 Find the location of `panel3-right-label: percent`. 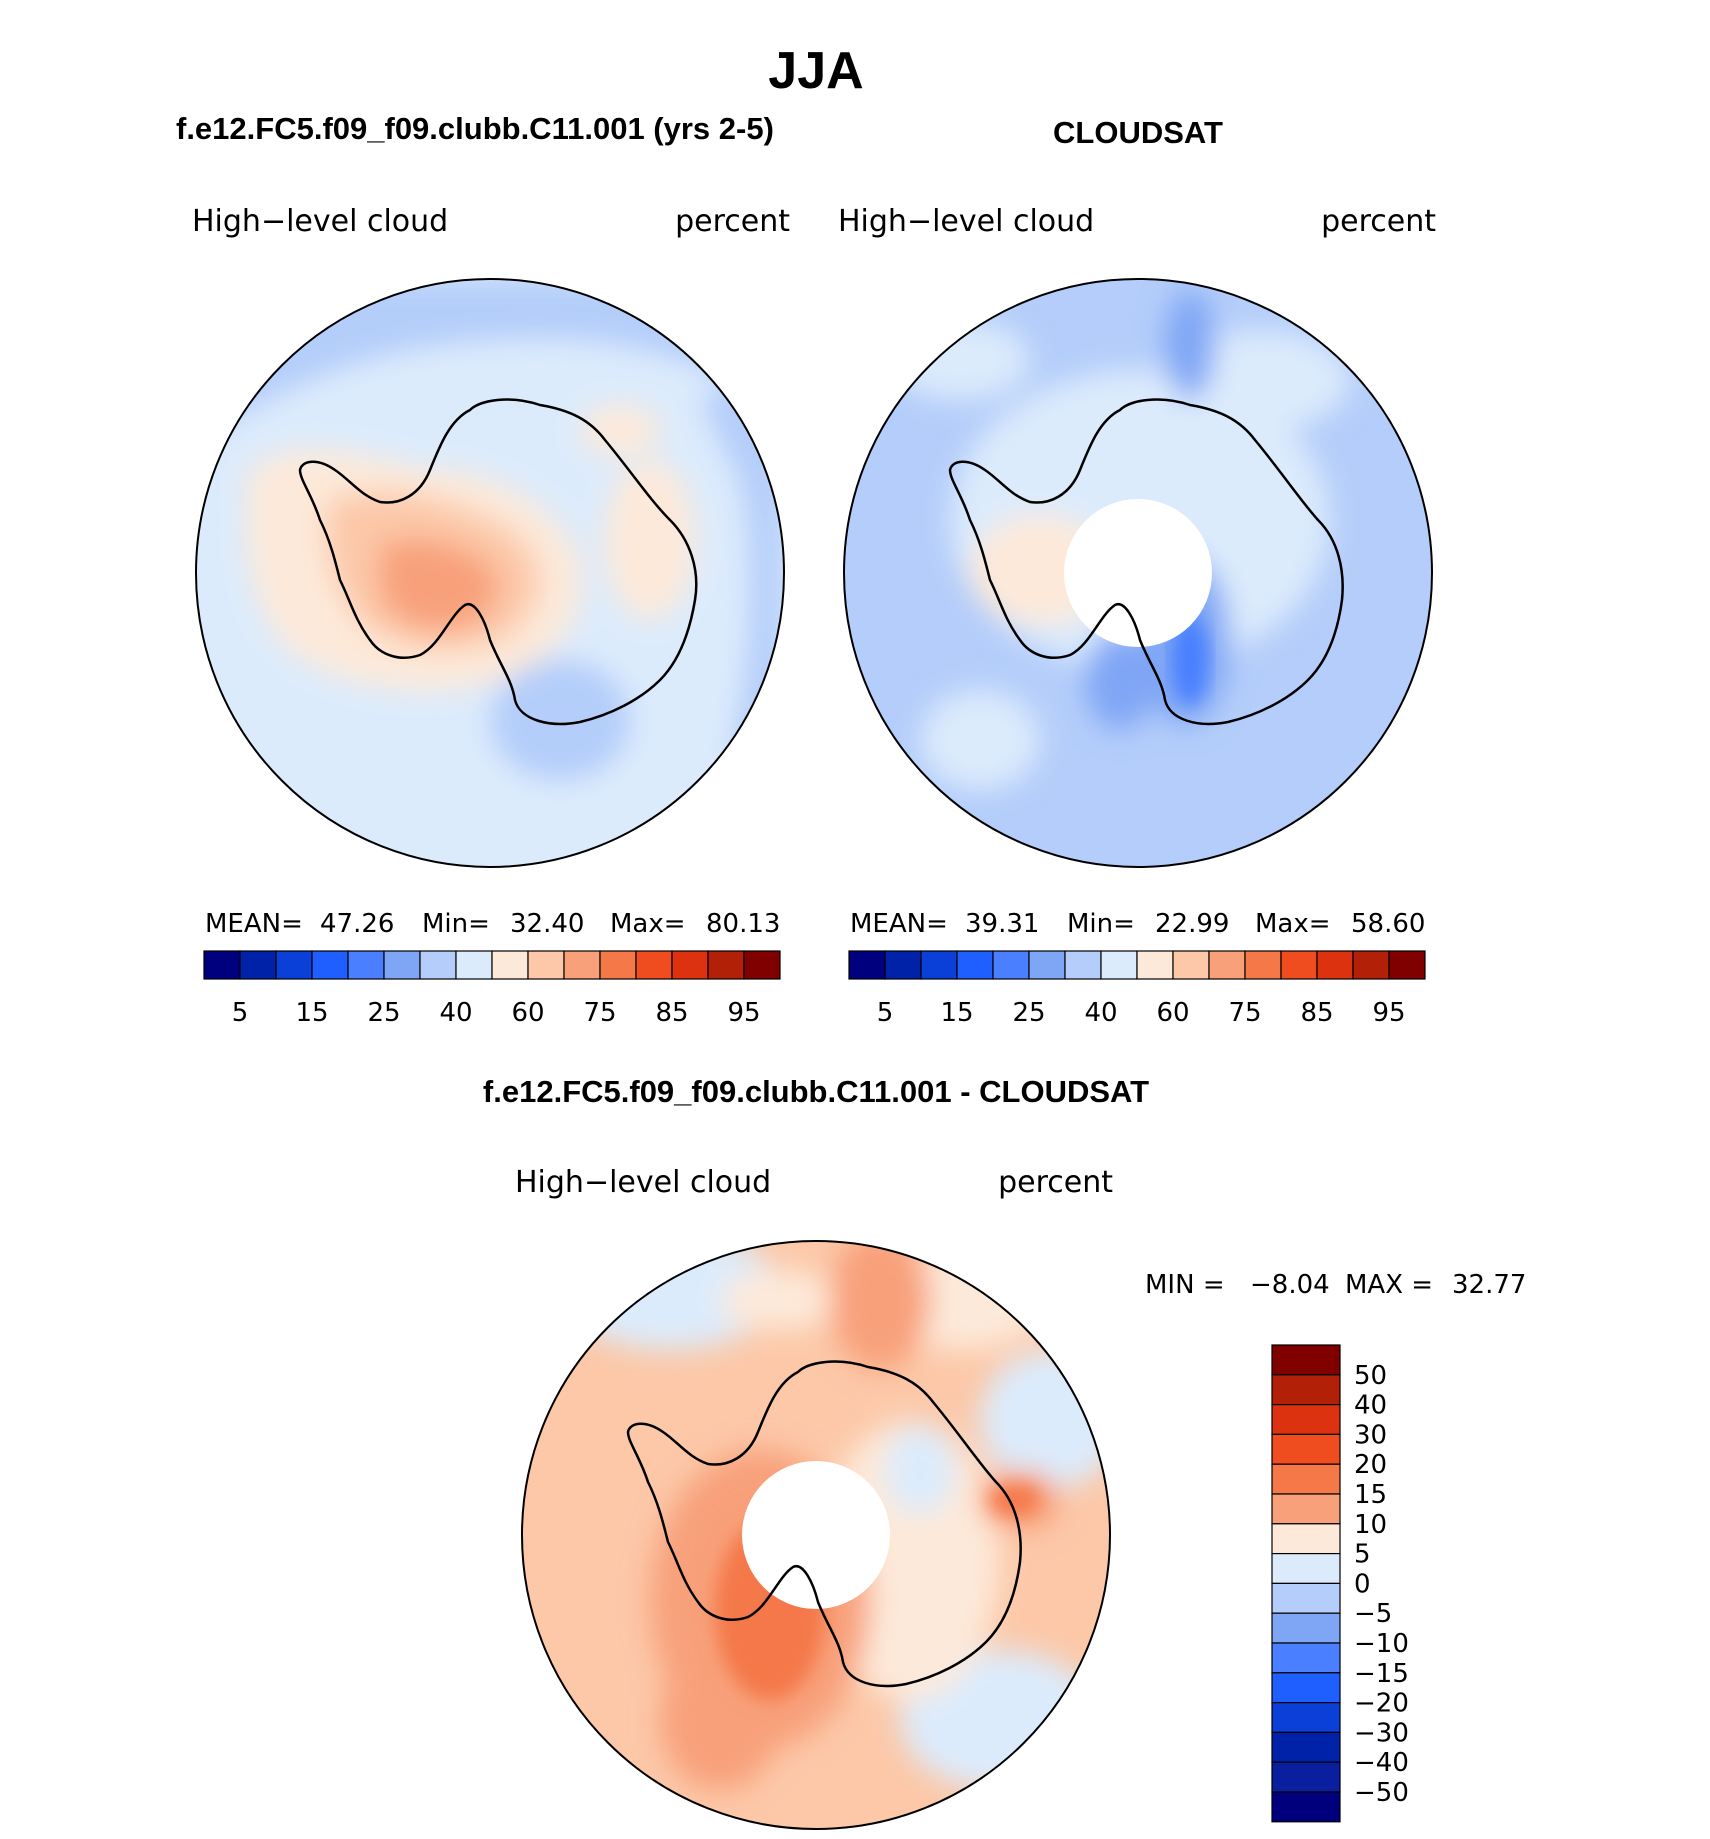

panel3-right-label: percent is located at coordinates (1055, 1182).